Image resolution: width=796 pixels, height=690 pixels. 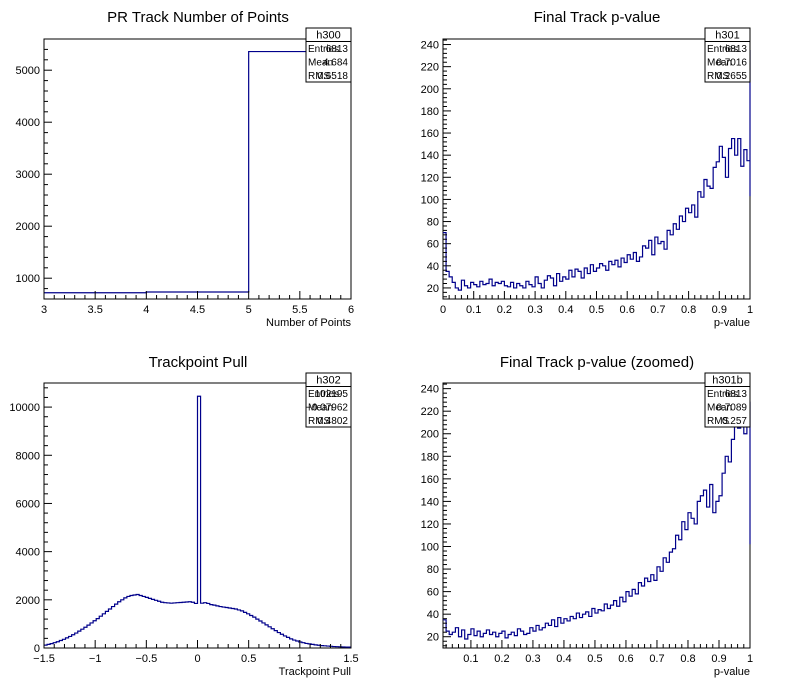 What do you see at coordinates (28, 601) in the screenshot?
I see `y-tick-label: 2000` at bounding box center [28, 601].